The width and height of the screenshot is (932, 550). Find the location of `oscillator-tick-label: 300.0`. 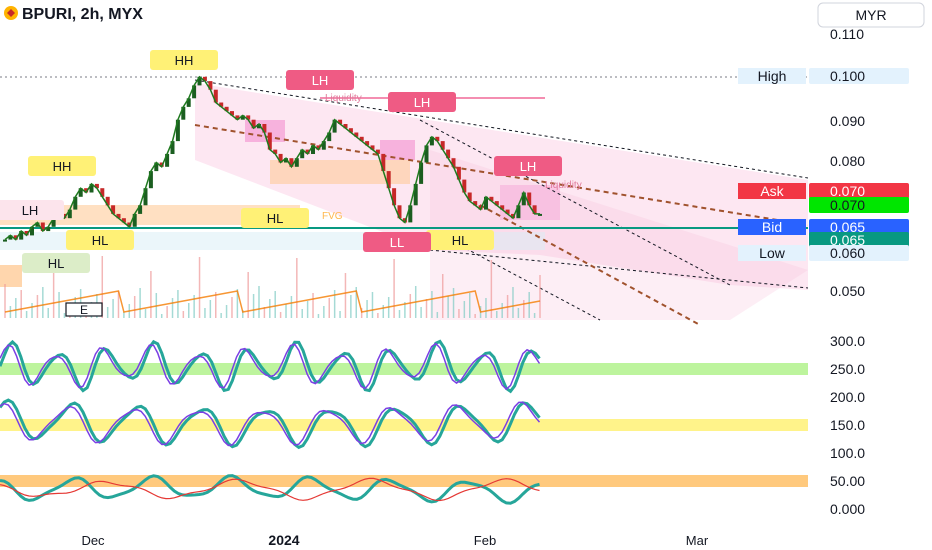

oscillator-tick-label: 300.0 is located at coordinates (847, 341).